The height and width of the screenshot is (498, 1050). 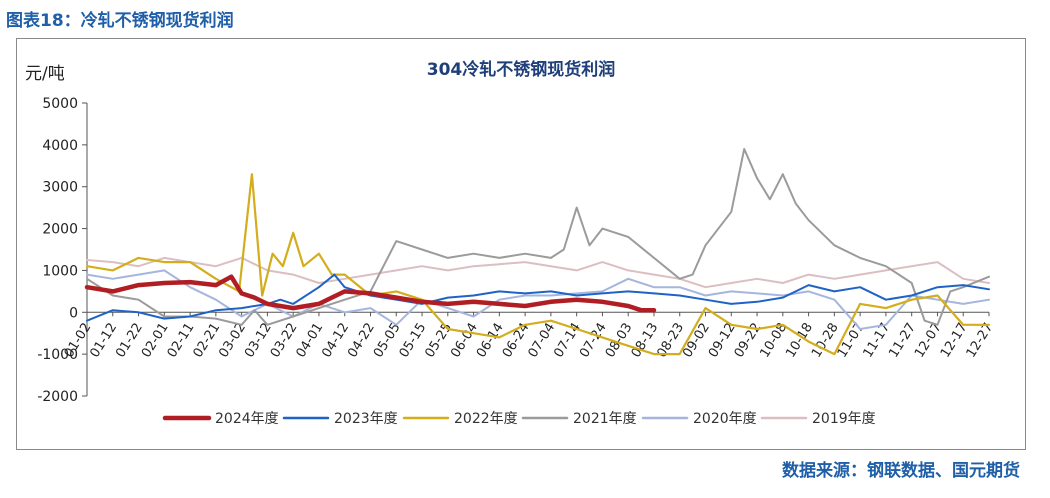 What do you see at coordinates (60, 230) in the screenshot?
I see `y-tick-label: 2000` at bounding box center [60, 230].